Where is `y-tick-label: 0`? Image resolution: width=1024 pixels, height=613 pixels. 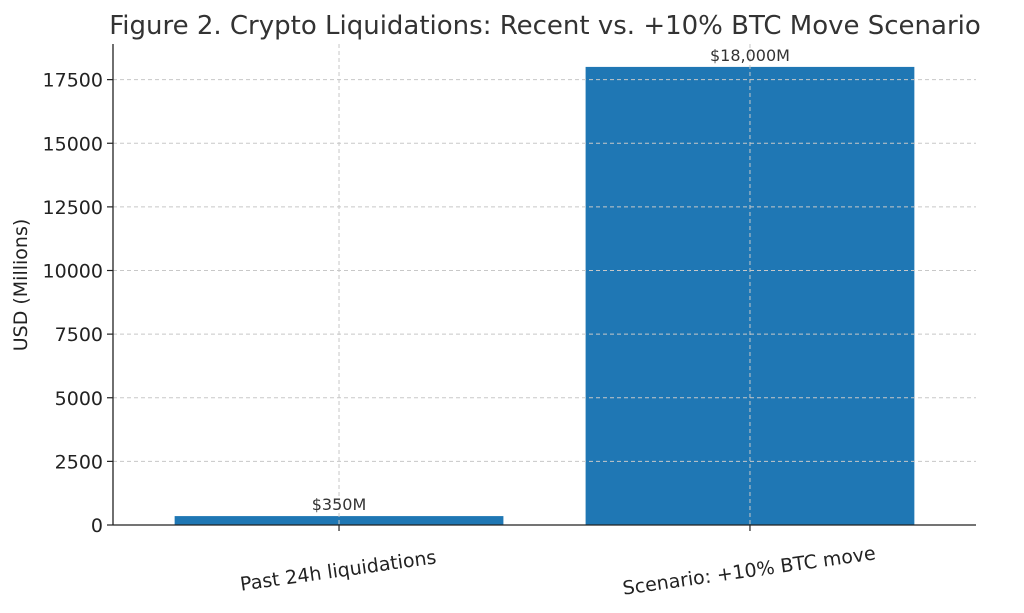
y-tick-label: 0 is located at coordinates (97, 526).